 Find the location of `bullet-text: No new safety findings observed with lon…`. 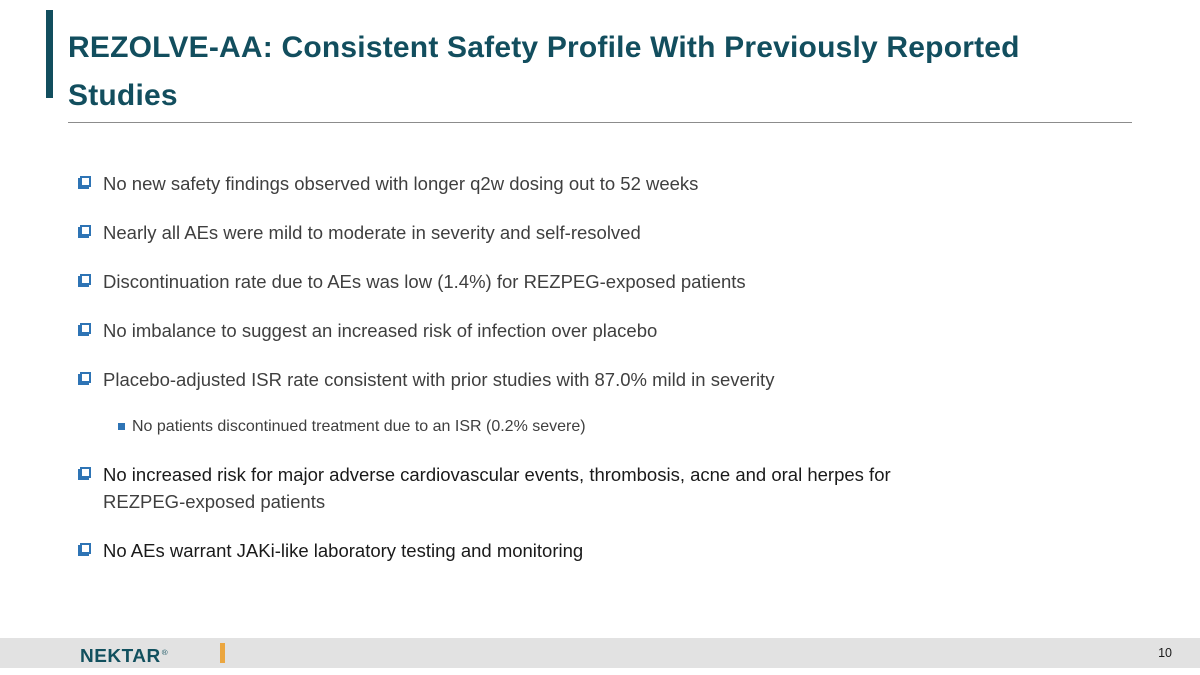

bullet-text: No new safety findings observed with lon… is located at coordinates (401, 183).